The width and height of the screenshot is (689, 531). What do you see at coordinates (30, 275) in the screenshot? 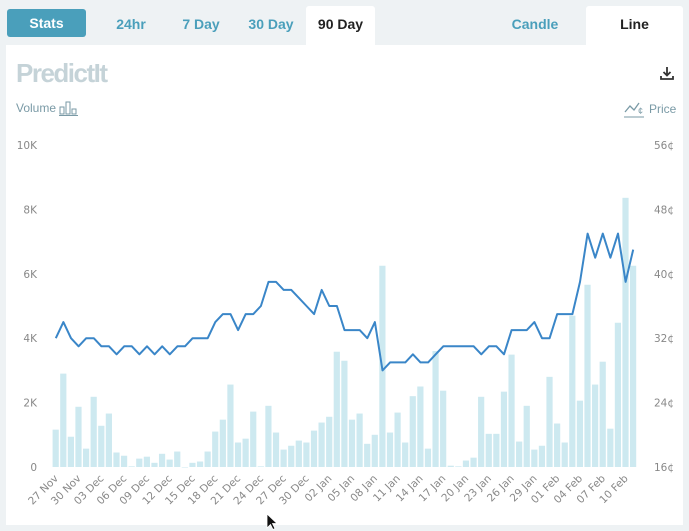
I see `left-axis-tick: 6K` at bounding box center [30, 275].